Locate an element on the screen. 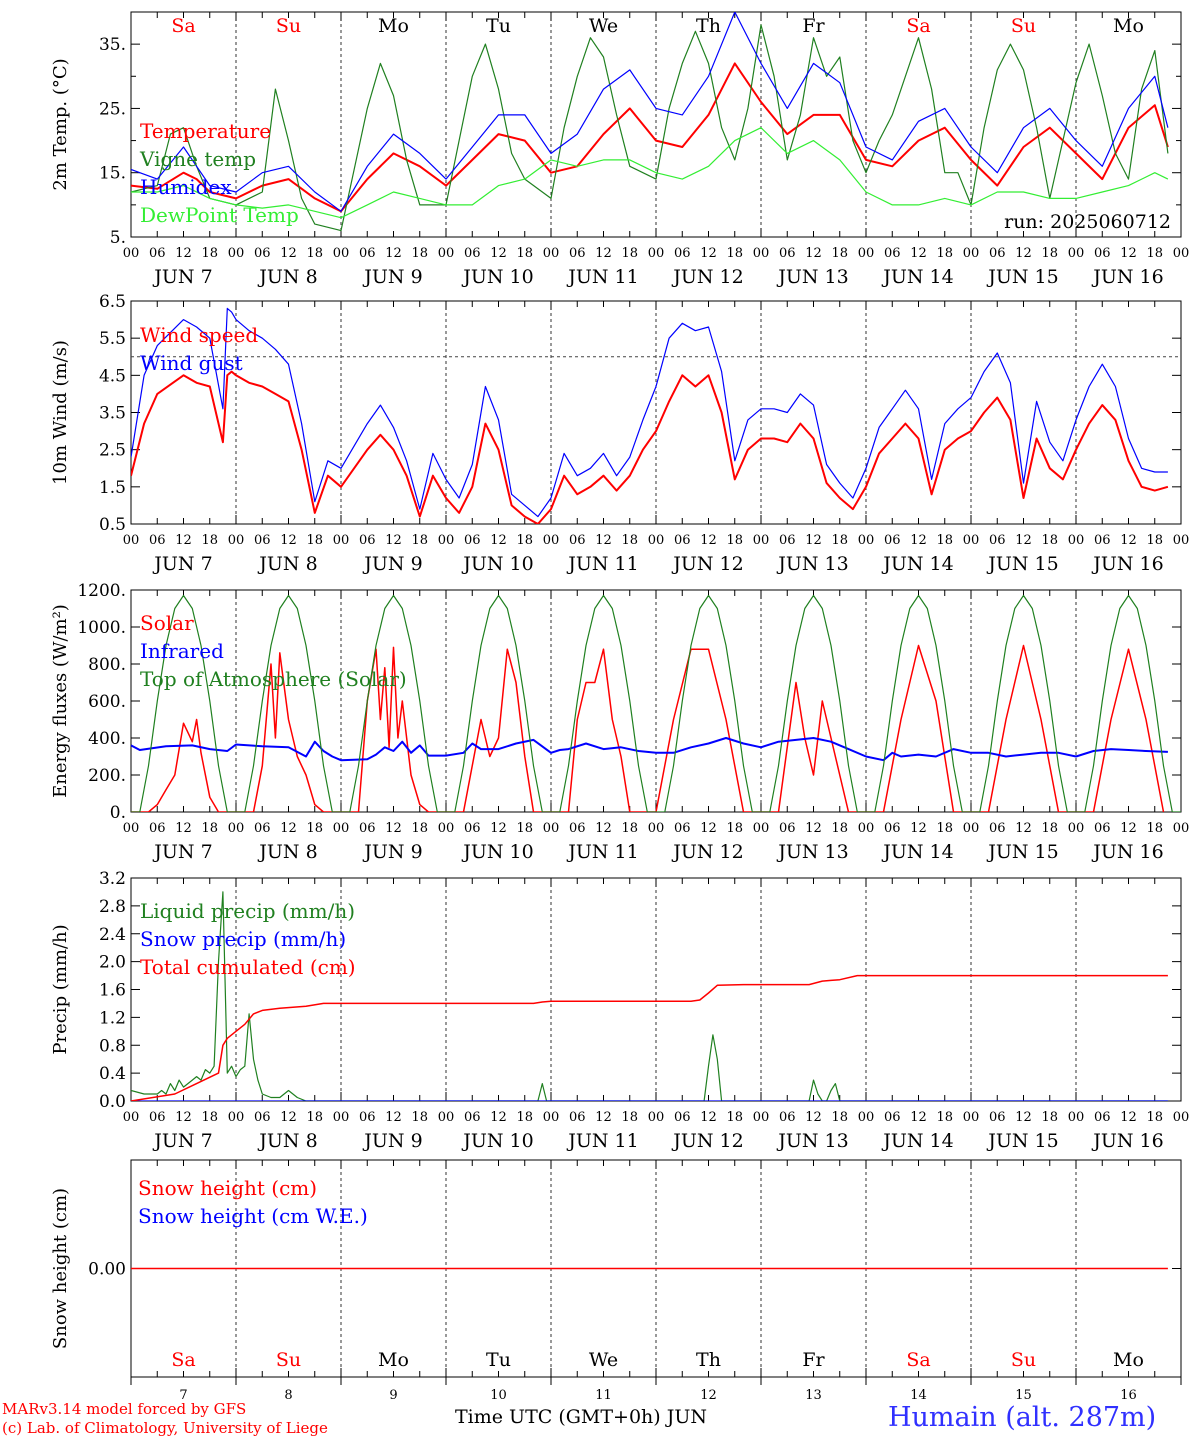 This screenshot has height=1440, width=1194. day-number-label: 16 is located at coordinates (1128, 1395).